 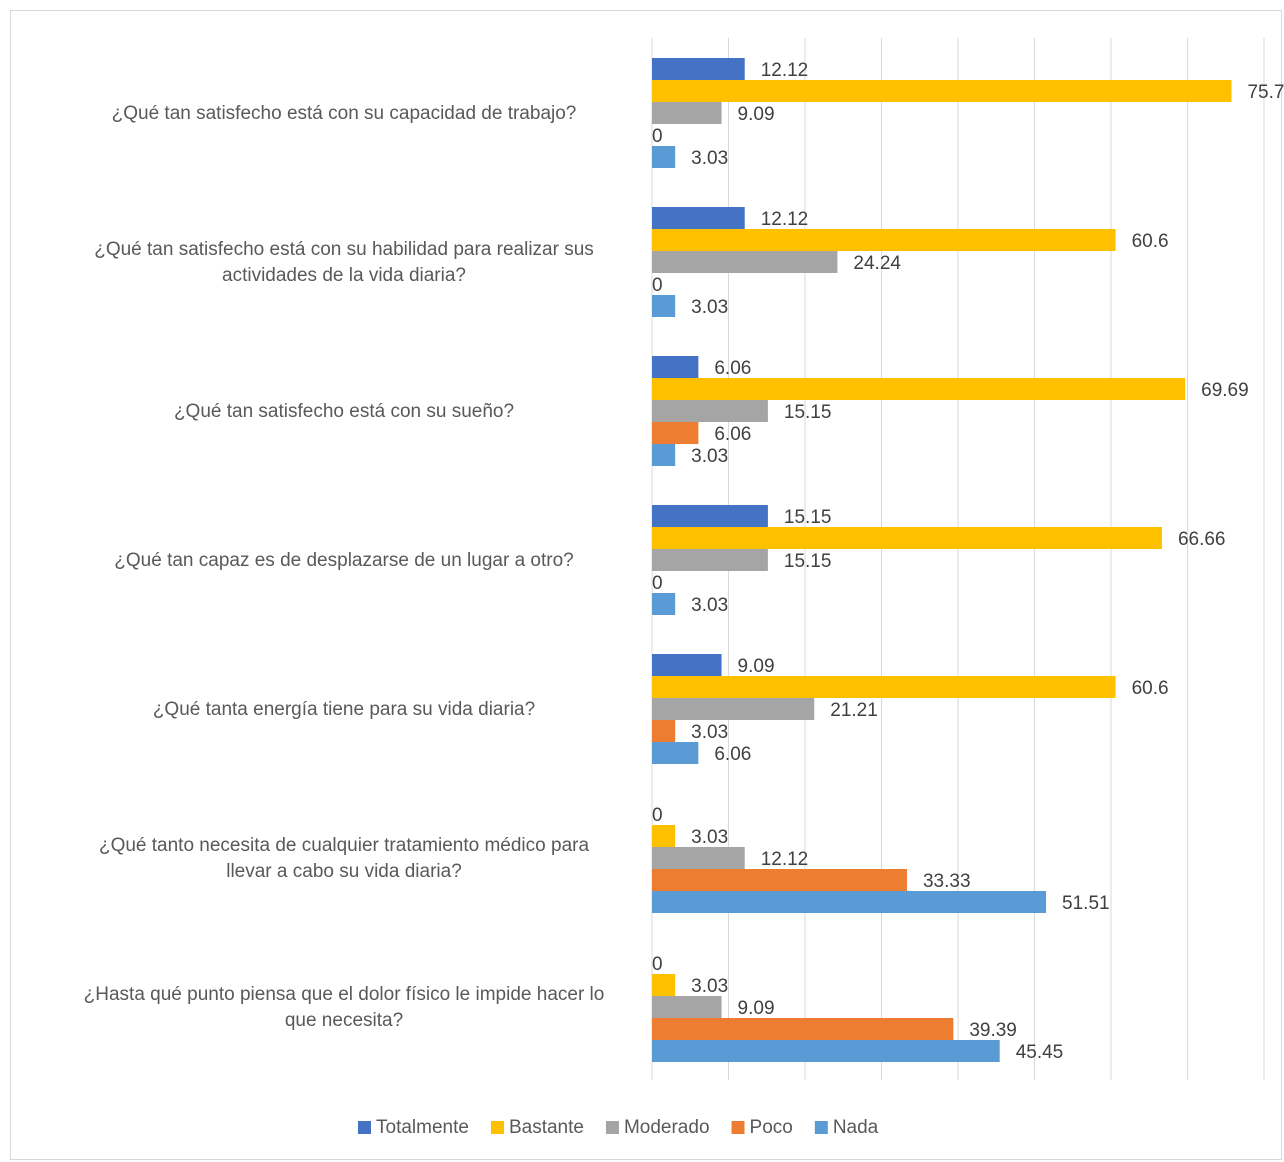 I want to click on category-label-line: ¿Qué tan satisfecho está con su sueño?, so click(x=344, y=411).